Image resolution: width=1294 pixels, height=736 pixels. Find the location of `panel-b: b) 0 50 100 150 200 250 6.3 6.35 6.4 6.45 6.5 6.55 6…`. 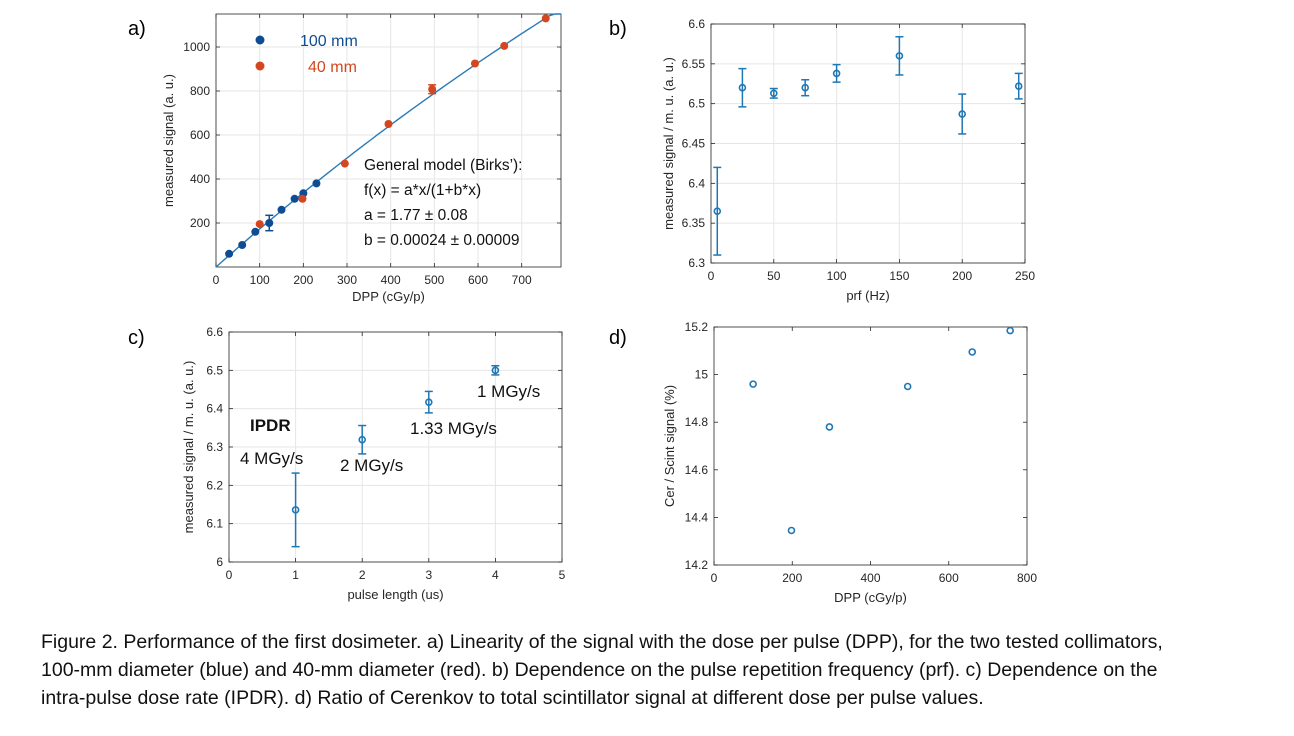

panel-b: b) 0 50 100 150 200 250 6.3 6.35 6.4 6.45 6.5 6.55 6… is located at coordinates (822, 160).